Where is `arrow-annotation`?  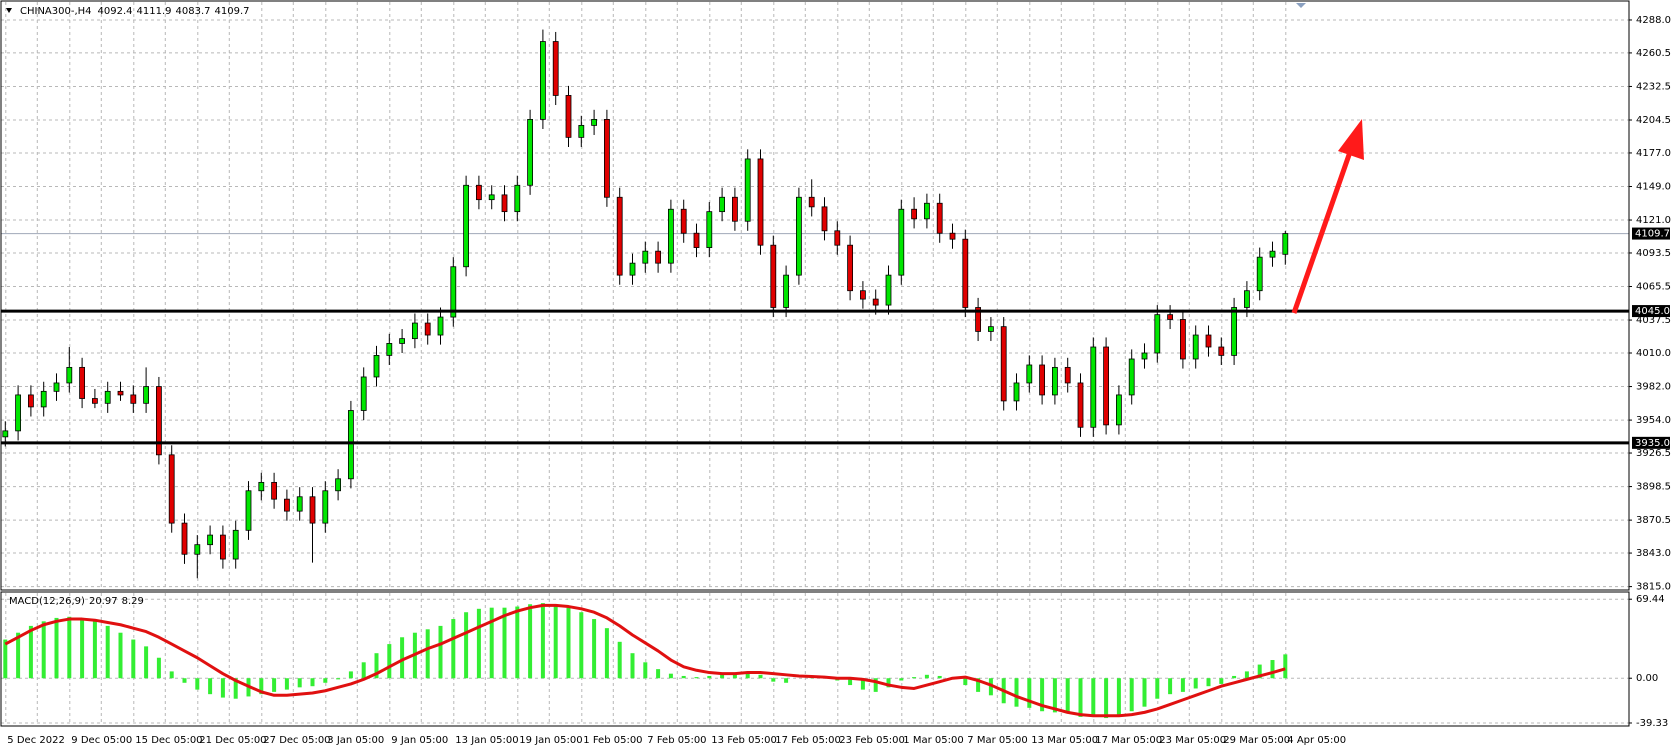
arrow-annotation is located at coordinates (1327, 216).